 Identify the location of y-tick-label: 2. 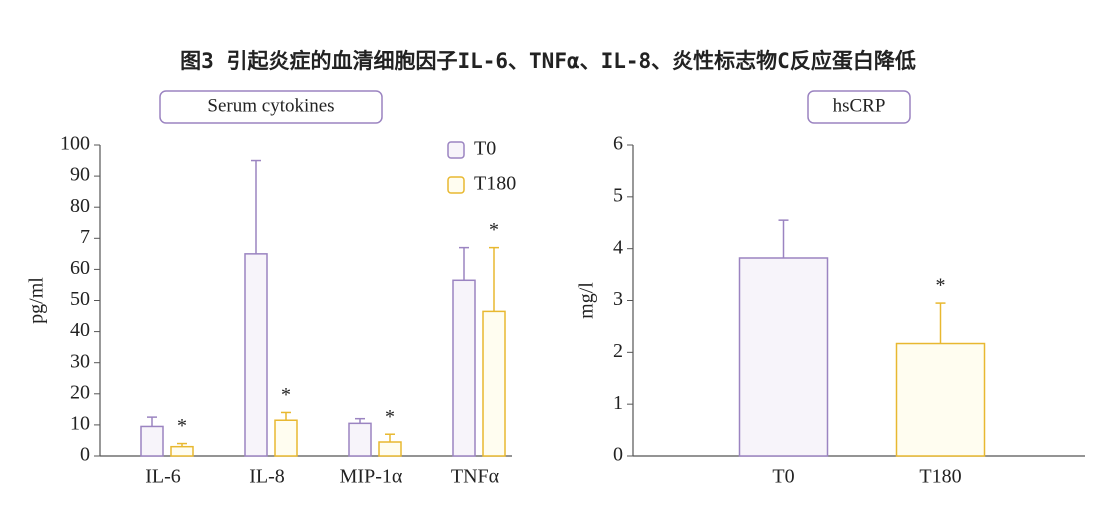
(618, 351).